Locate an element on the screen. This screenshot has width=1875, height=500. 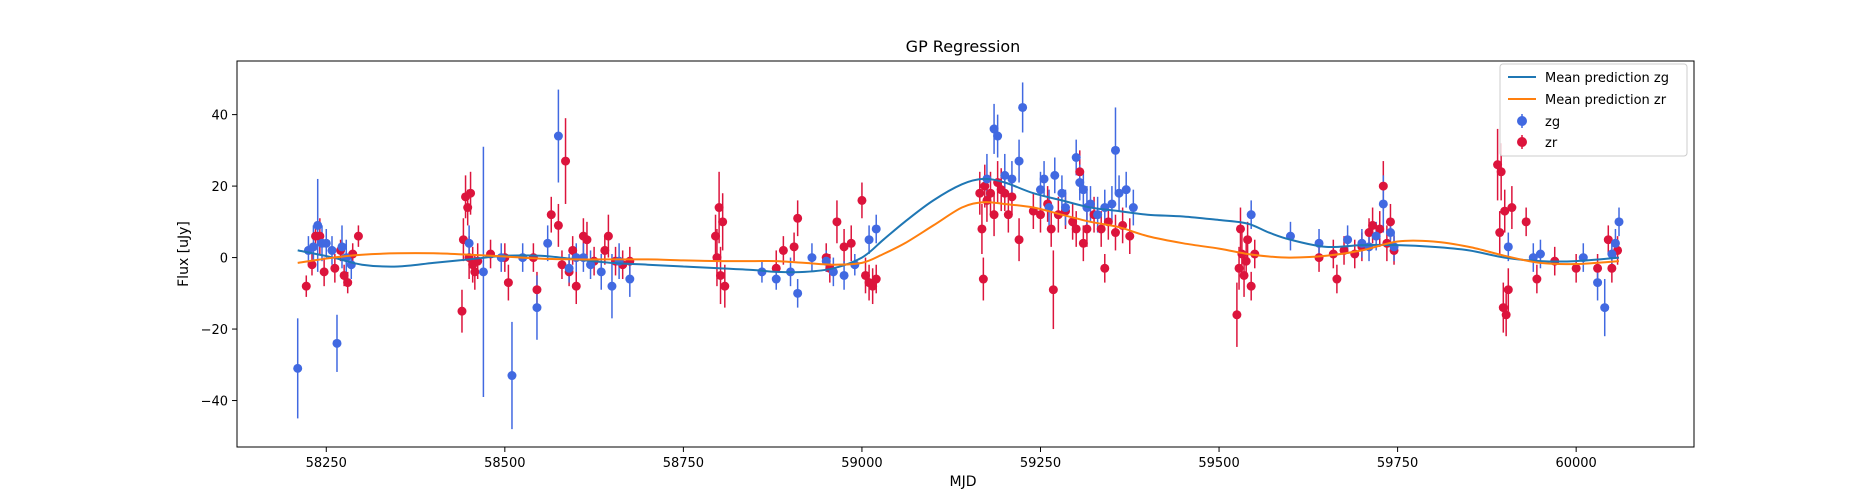
y-axis: −40 −20 0 20 40 is located at coordinates (219, 259).